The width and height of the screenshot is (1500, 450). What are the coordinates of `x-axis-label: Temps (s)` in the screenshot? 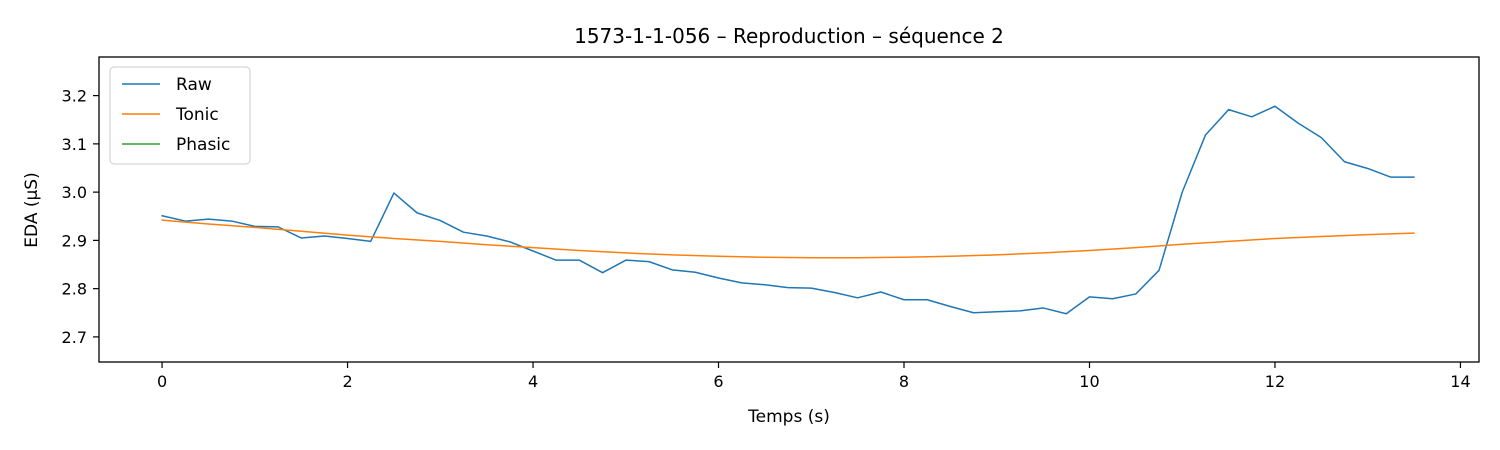 It's located at (788, 417).